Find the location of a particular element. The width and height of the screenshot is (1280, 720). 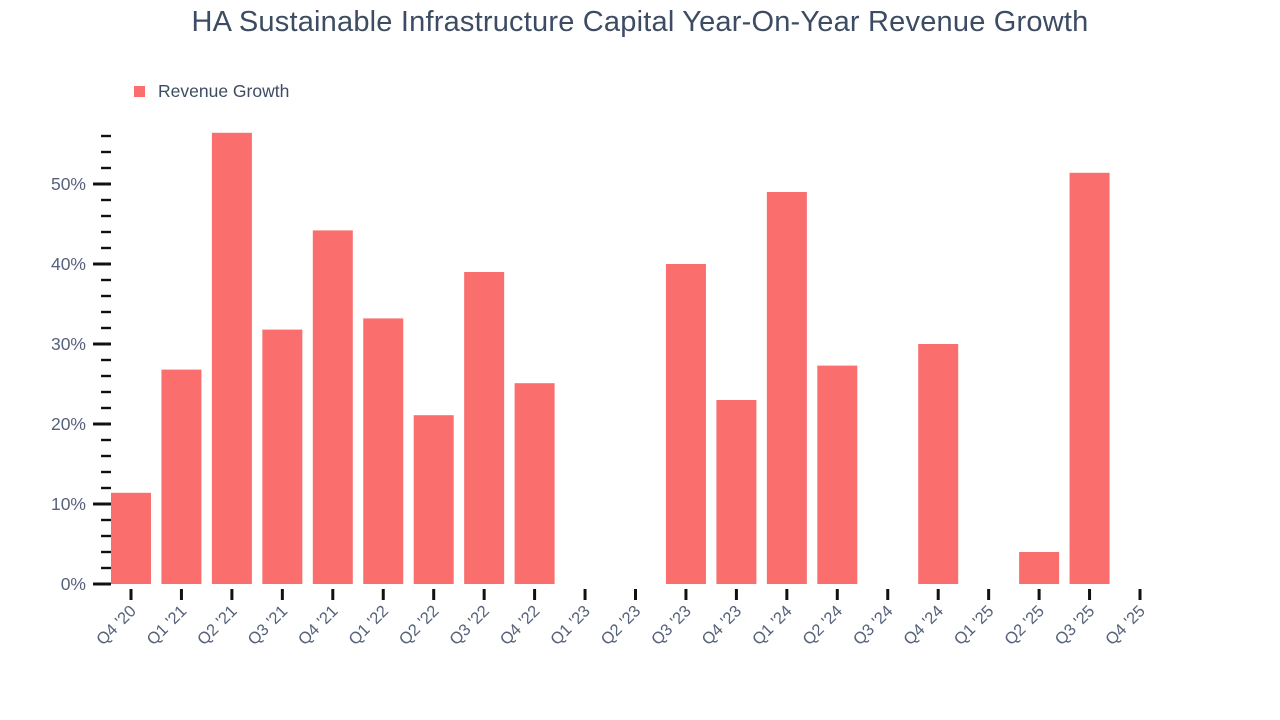

revenue-bar-q4--21 is located at coordinates (332, 407).